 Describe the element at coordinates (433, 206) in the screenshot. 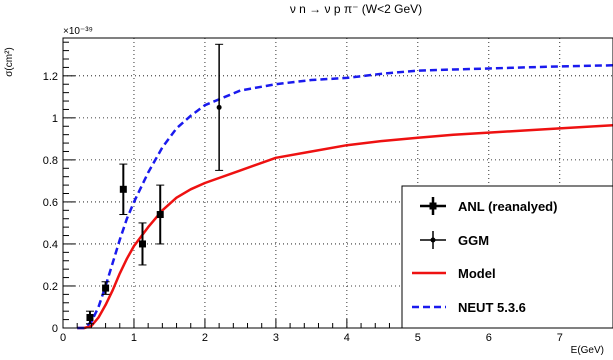

I see `legend-anl-marker` at that location.